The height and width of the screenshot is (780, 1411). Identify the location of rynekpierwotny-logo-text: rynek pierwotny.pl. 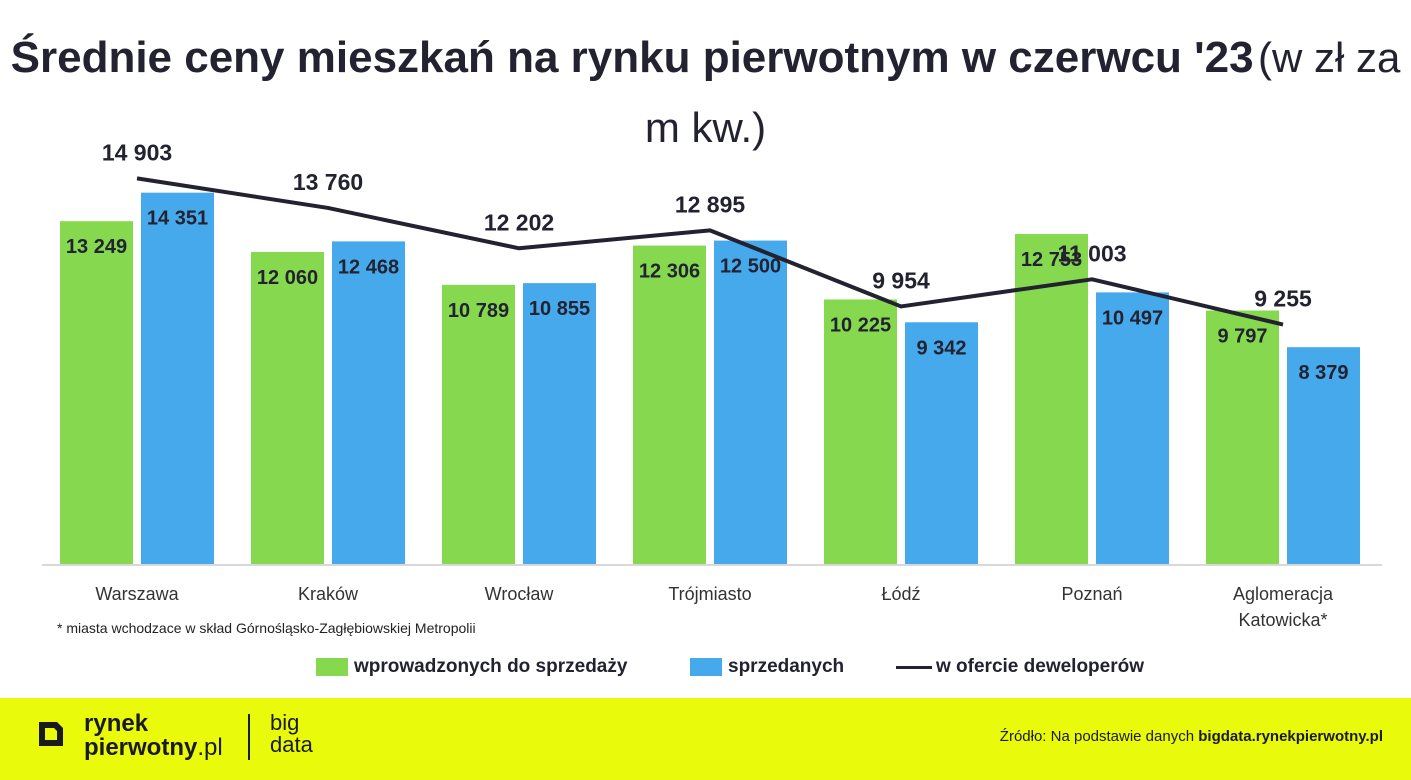
(153, 736).